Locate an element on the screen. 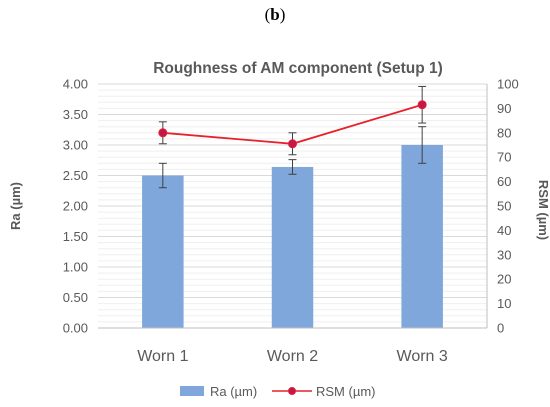  y-axis-title-left: Ra (µm) is located at coordinates (15, 206).